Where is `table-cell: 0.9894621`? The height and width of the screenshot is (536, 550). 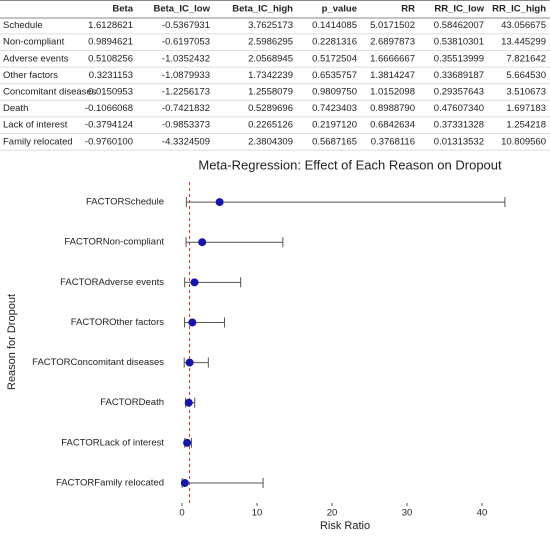 table-cell: 0.9894621 is located at coordinates (110, 42).